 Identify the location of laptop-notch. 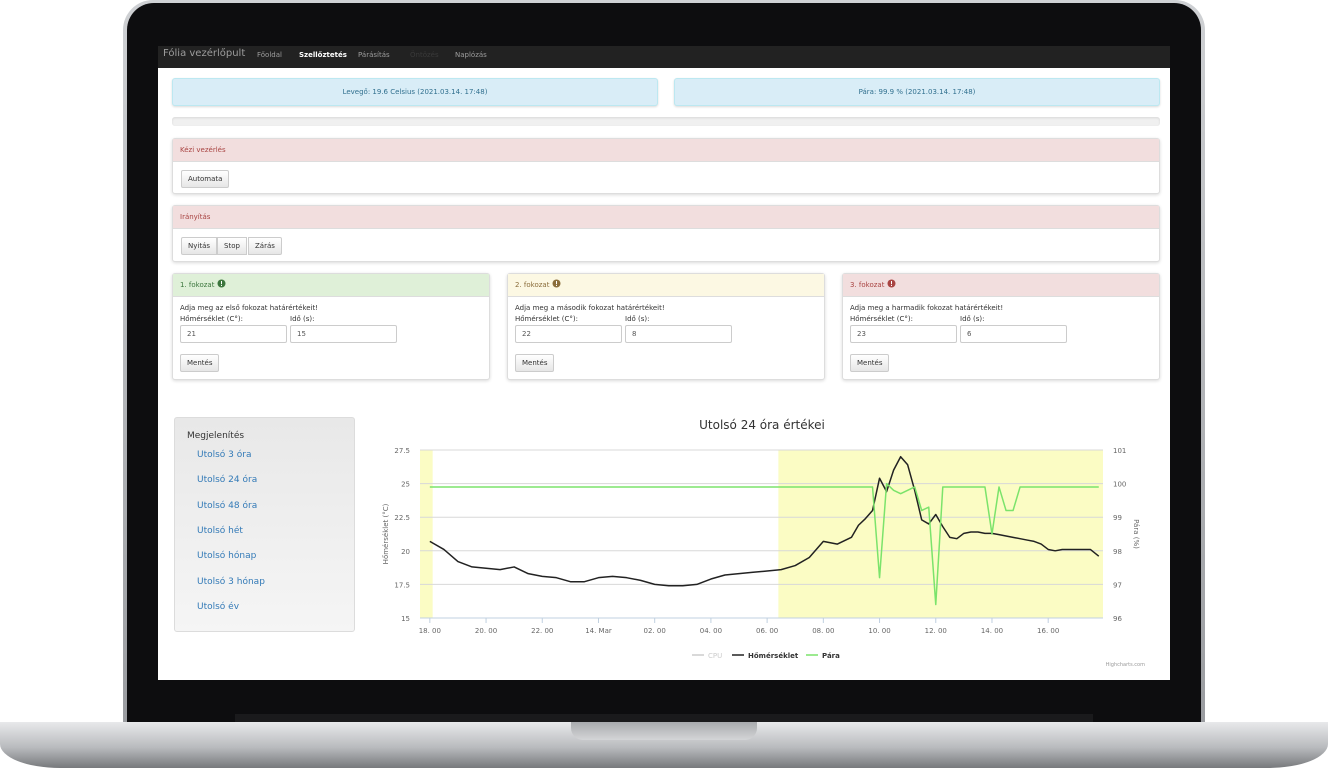
(664, 731).